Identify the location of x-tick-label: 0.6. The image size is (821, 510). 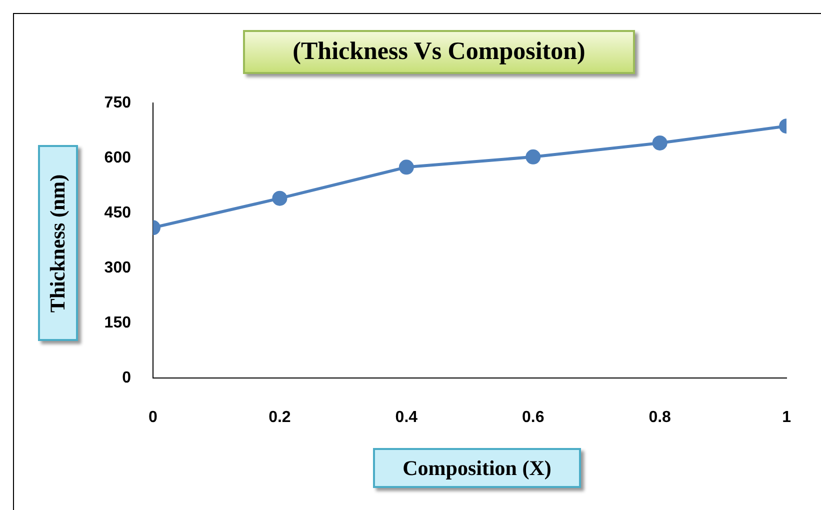
(533, 417).